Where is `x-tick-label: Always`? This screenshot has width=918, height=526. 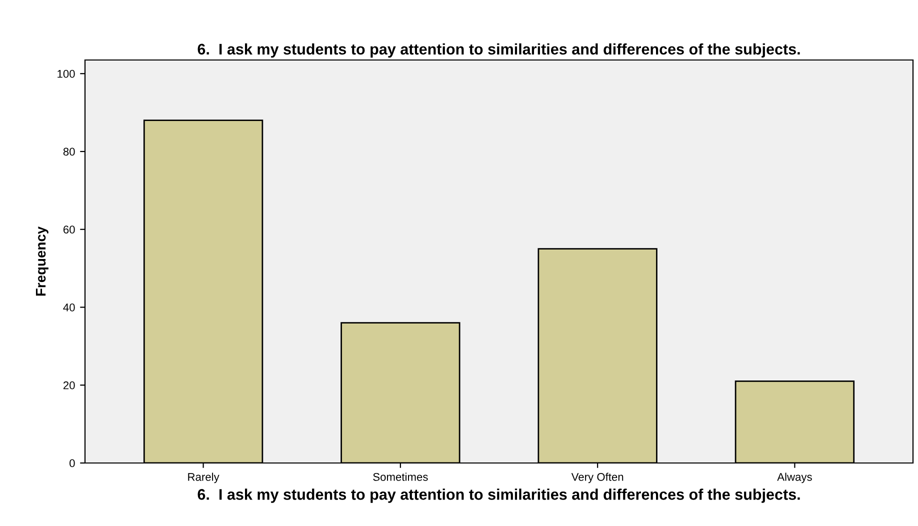
x-tick-label: Always is located at coordinates (794, 478).